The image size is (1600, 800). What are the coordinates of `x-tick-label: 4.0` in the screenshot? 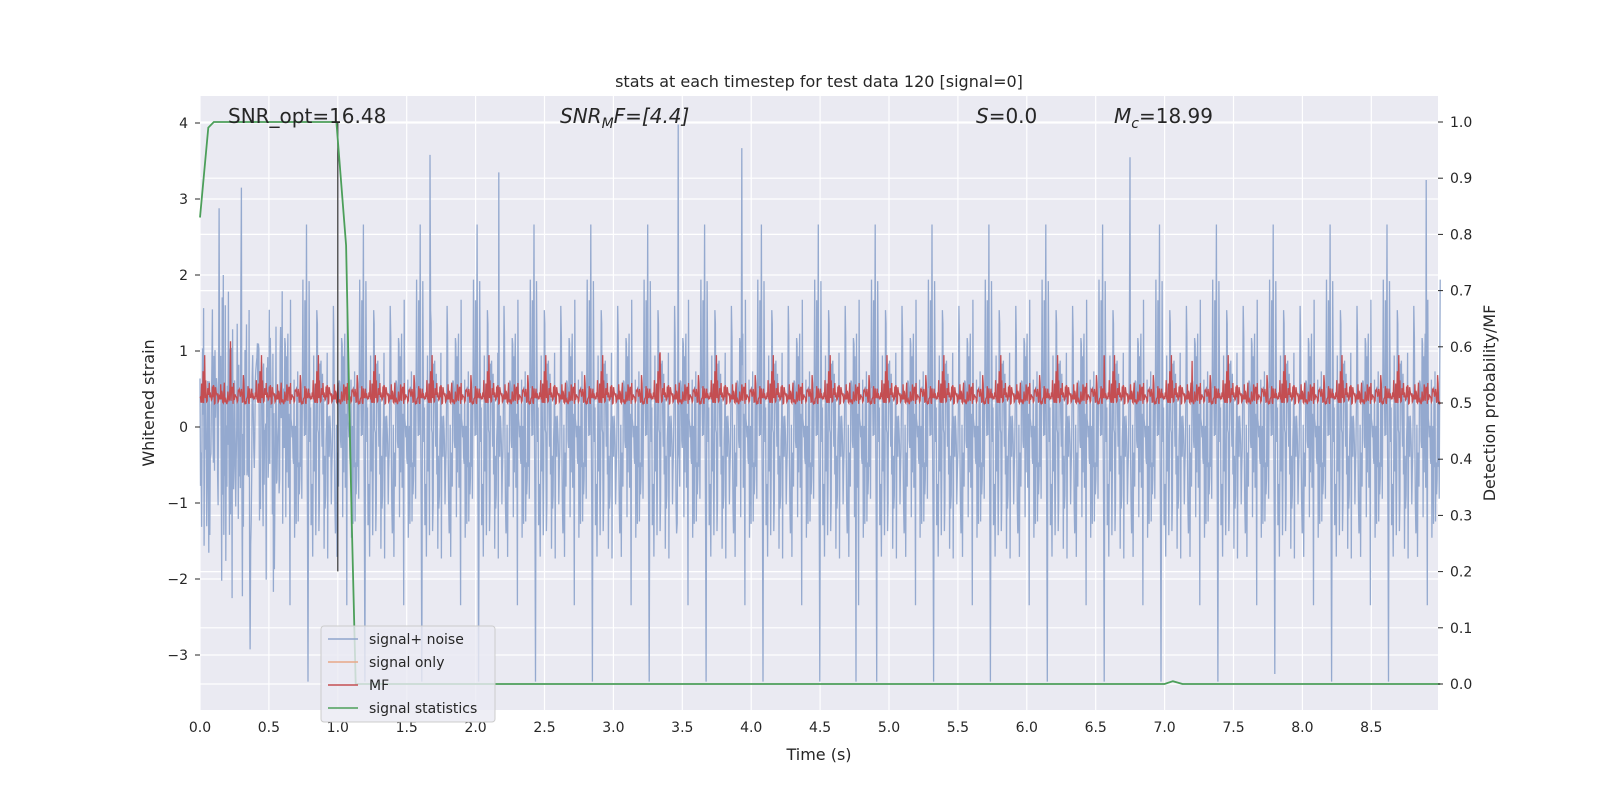 It's located at (751, 728).